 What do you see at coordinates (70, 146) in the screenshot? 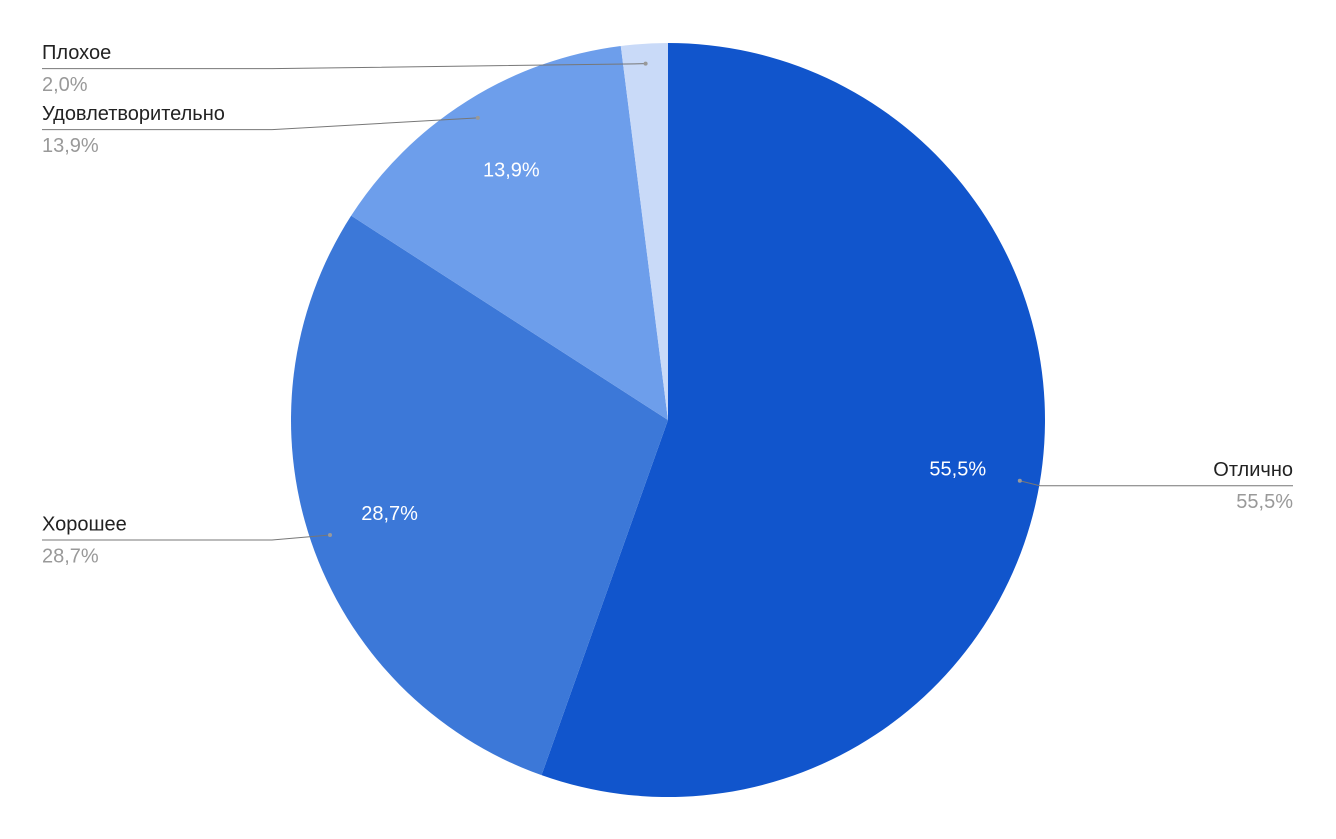
I see `legend-value: 13,9%` at bounding box center [70, 146].